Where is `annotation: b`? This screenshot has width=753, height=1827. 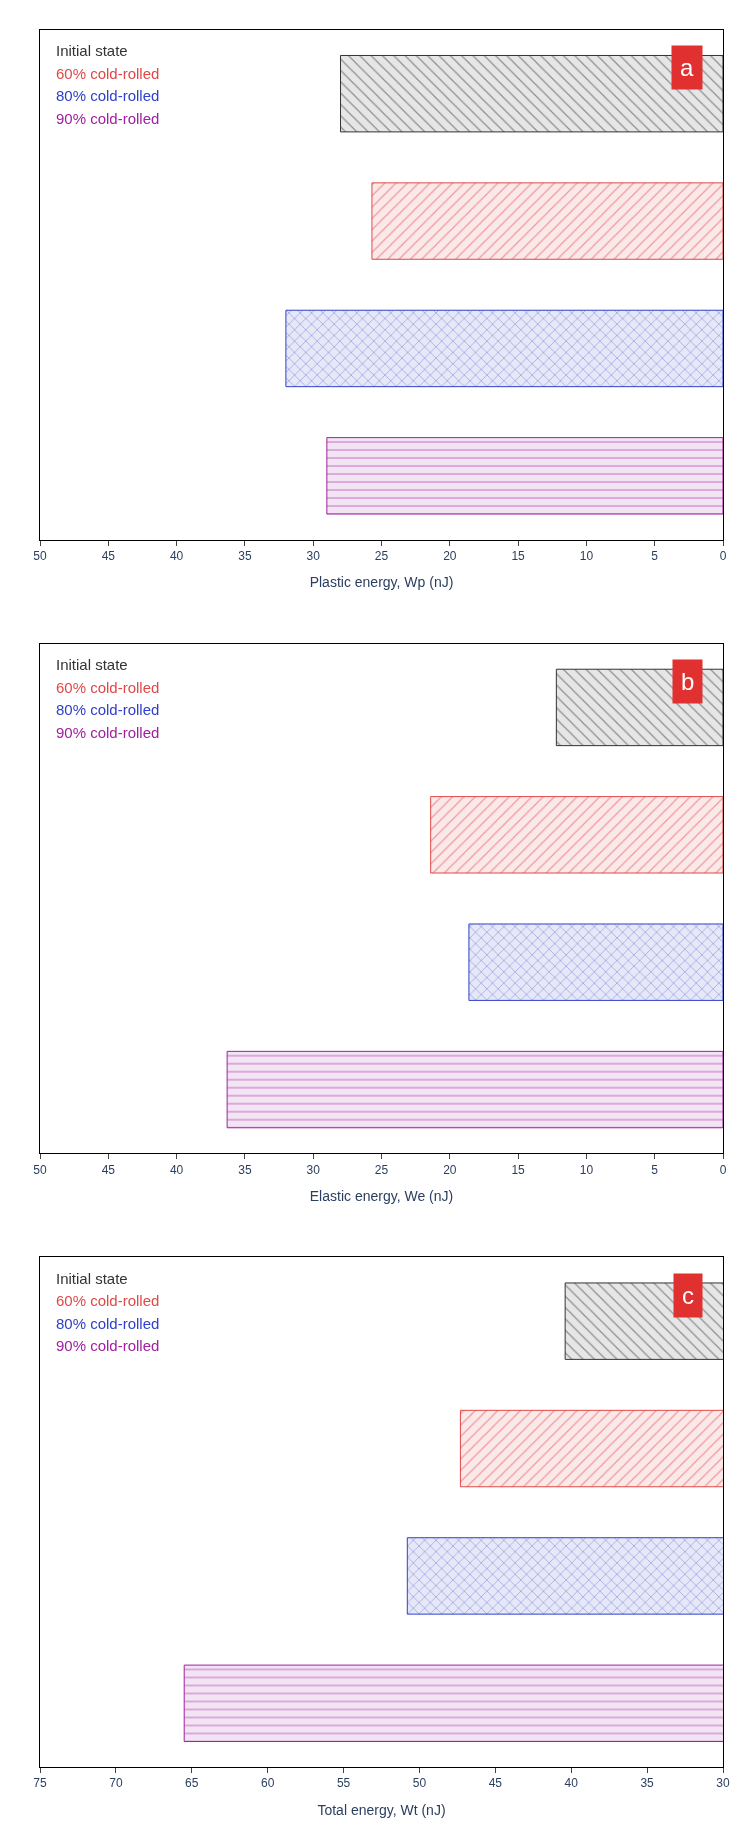
annotation: b is located at coordinates (688, 681).